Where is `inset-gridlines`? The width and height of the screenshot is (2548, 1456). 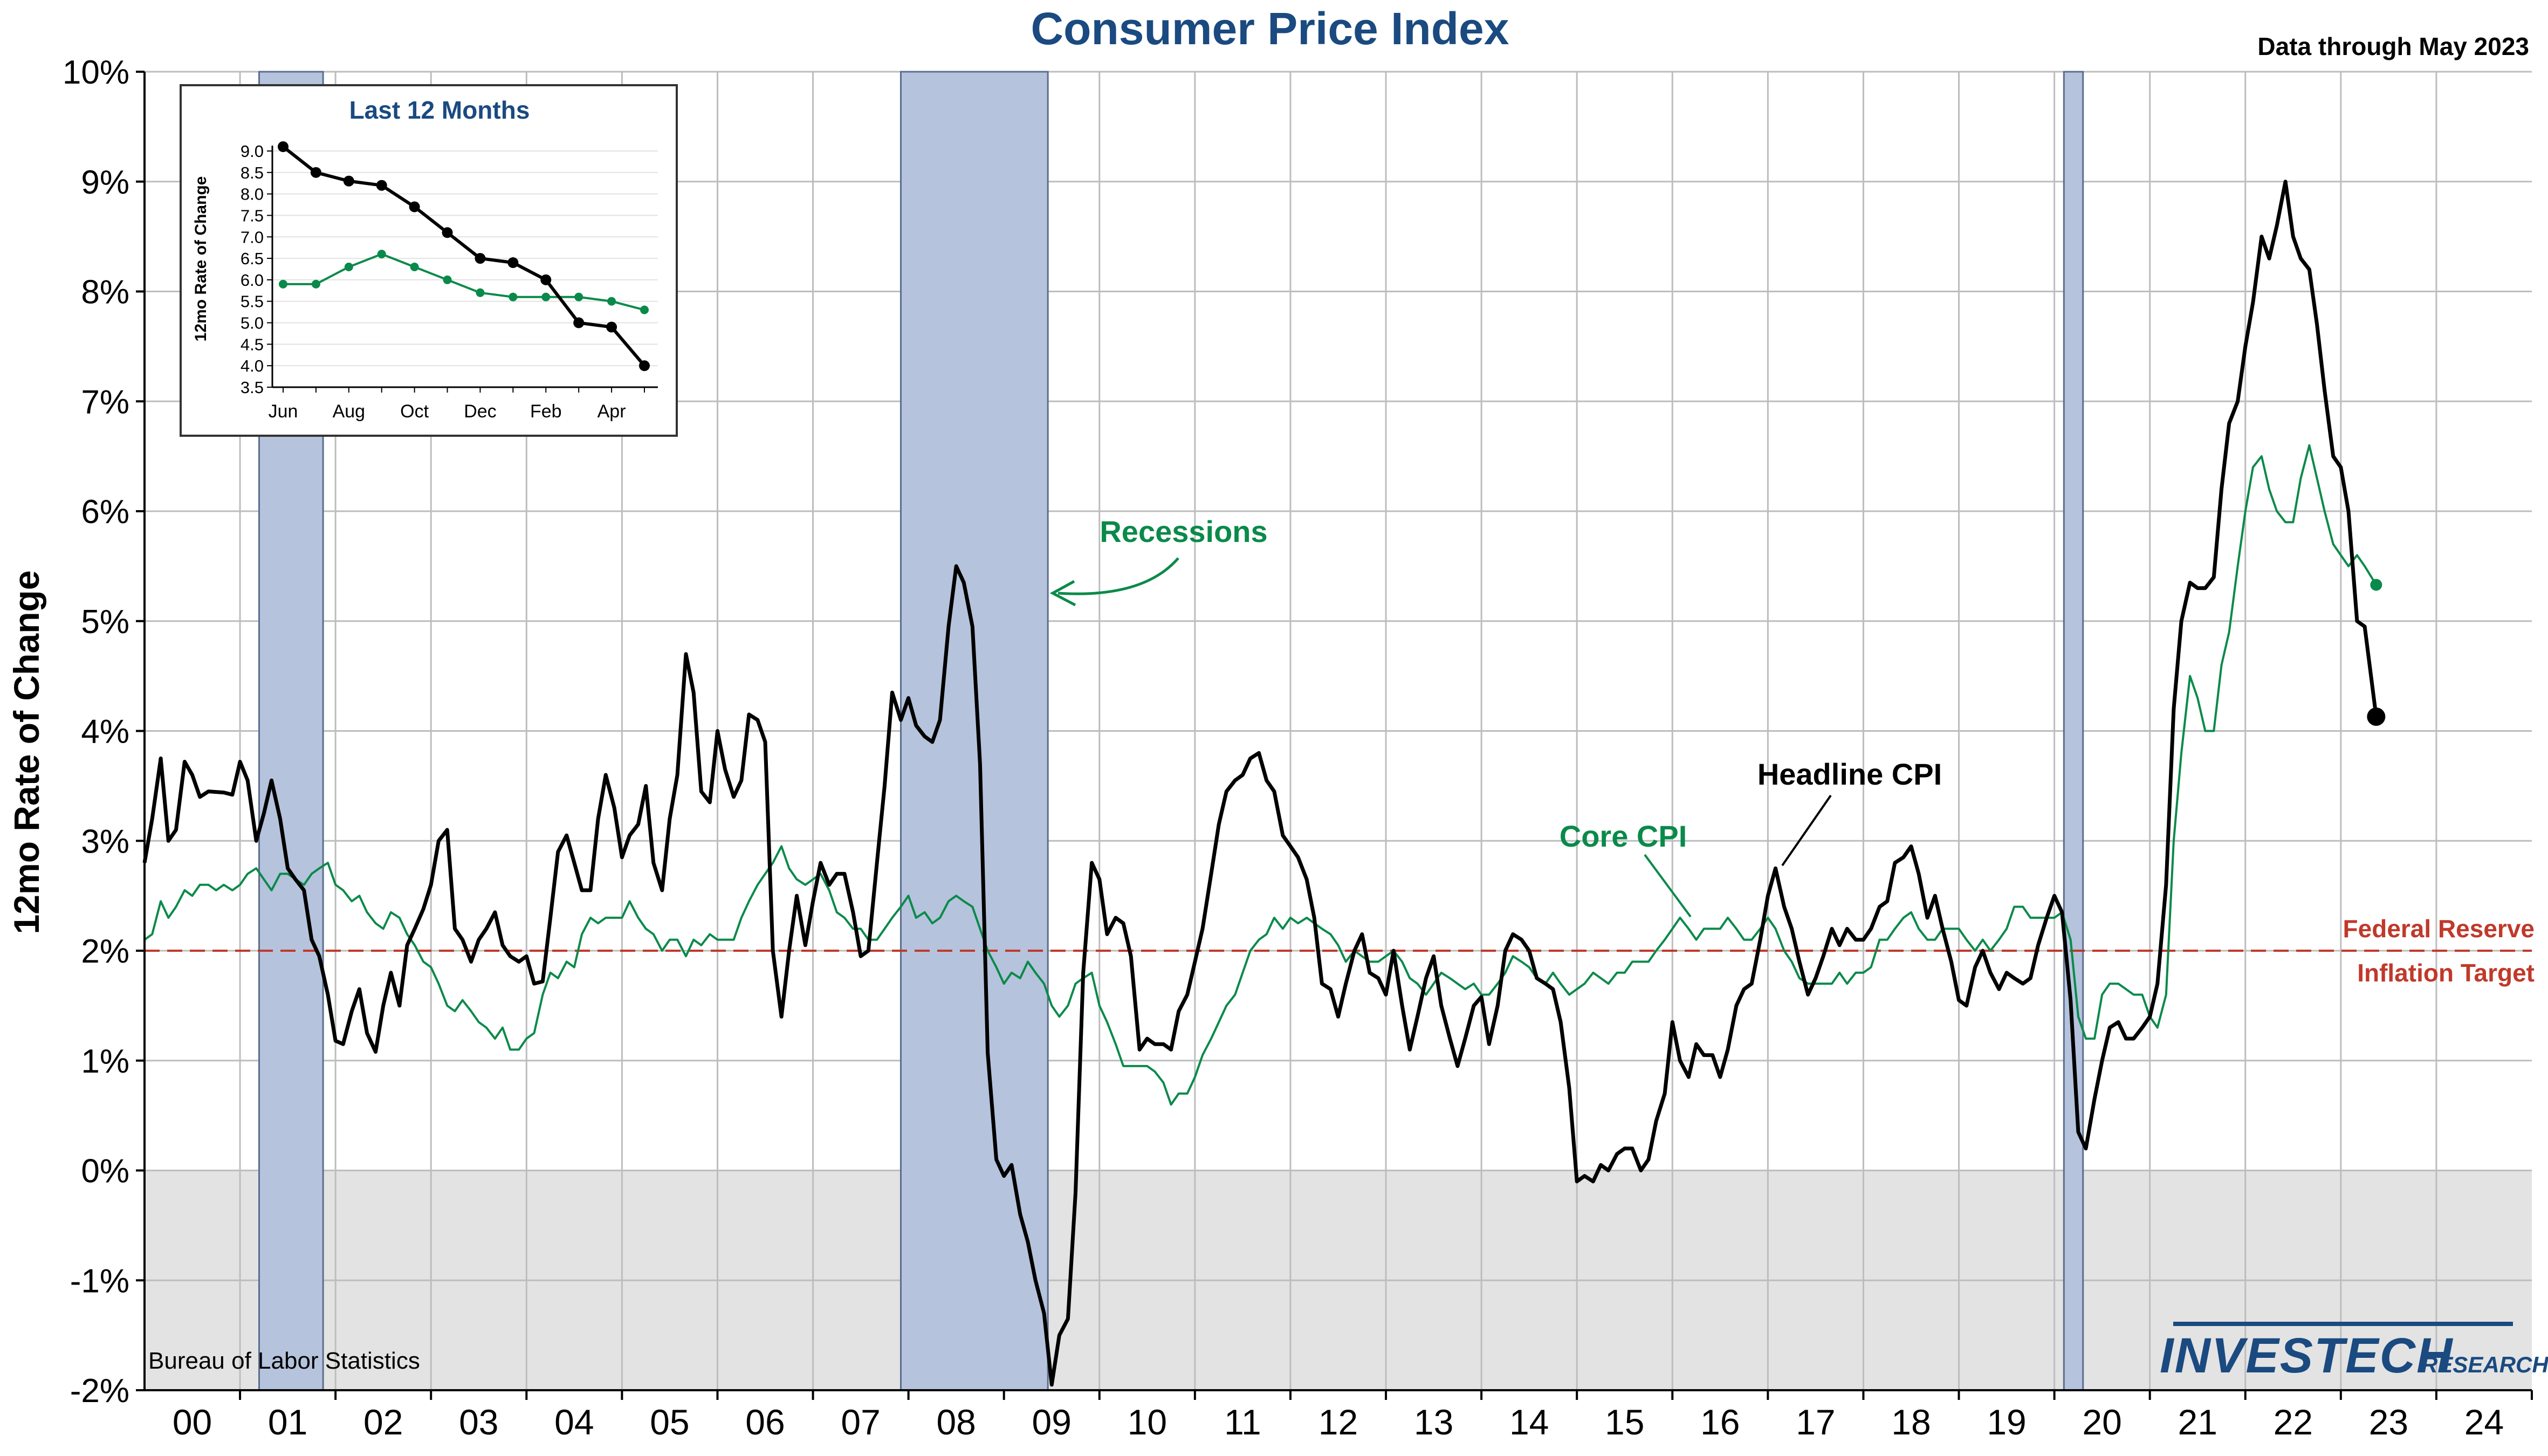 inset-gridlines is located at coordinates (465, 269).